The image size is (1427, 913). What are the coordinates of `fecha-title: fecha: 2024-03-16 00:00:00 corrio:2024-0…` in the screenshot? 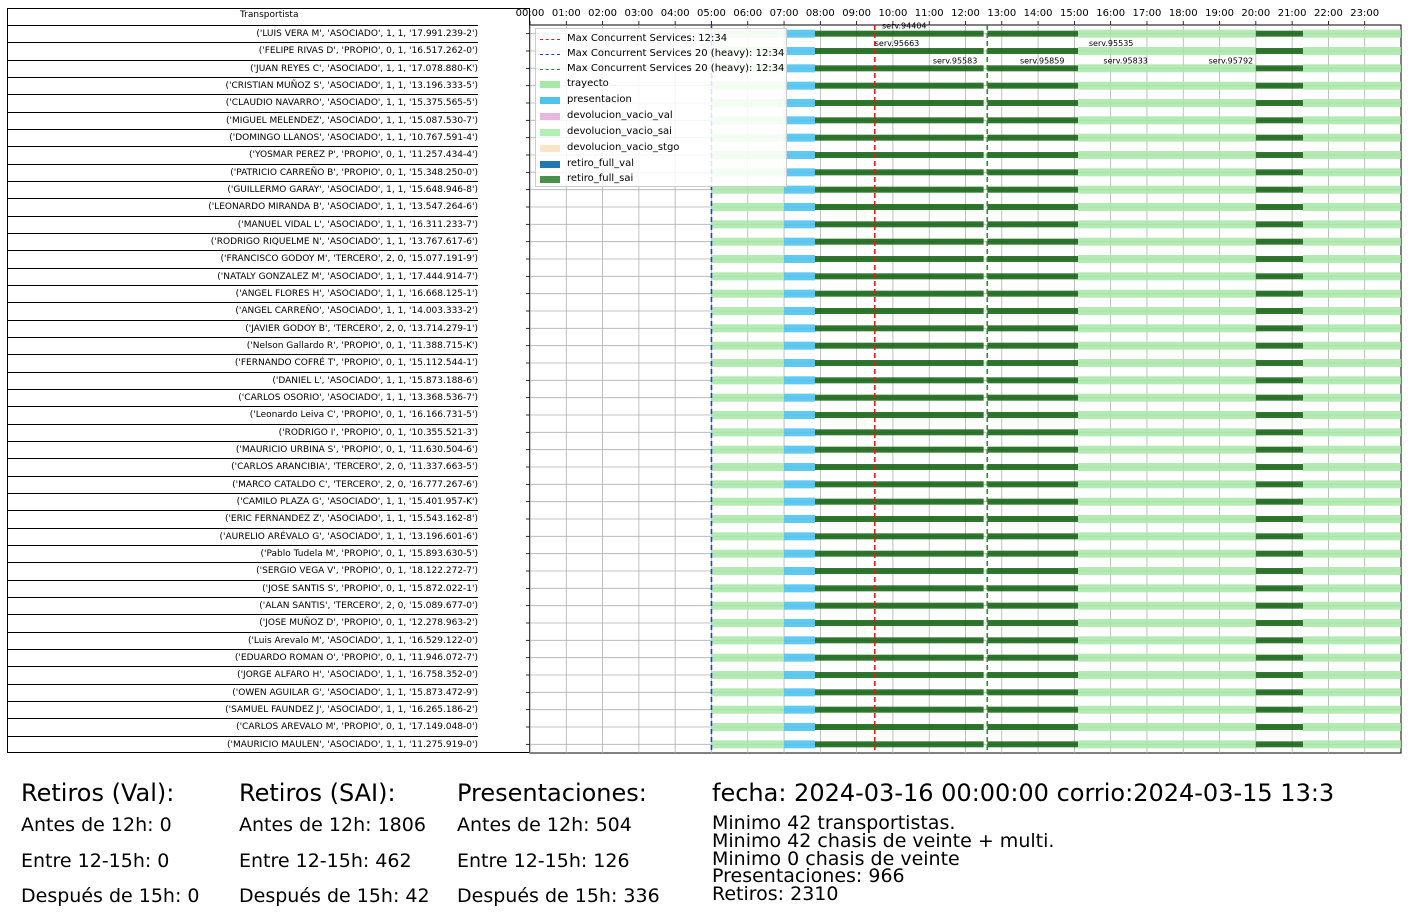 It's located at (1023, 793).